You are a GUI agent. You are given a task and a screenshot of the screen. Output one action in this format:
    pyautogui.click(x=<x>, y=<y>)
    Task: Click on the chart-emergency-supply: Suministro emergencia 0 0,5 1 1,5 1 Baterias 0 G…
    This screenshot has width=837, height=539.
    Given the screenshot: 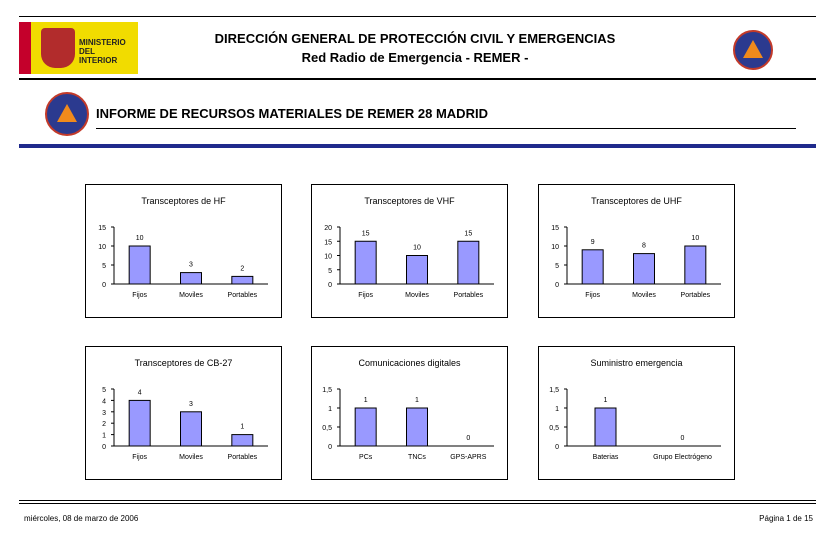 What is the action you would take?
    pyautogui.click(x=636, y=413)
    